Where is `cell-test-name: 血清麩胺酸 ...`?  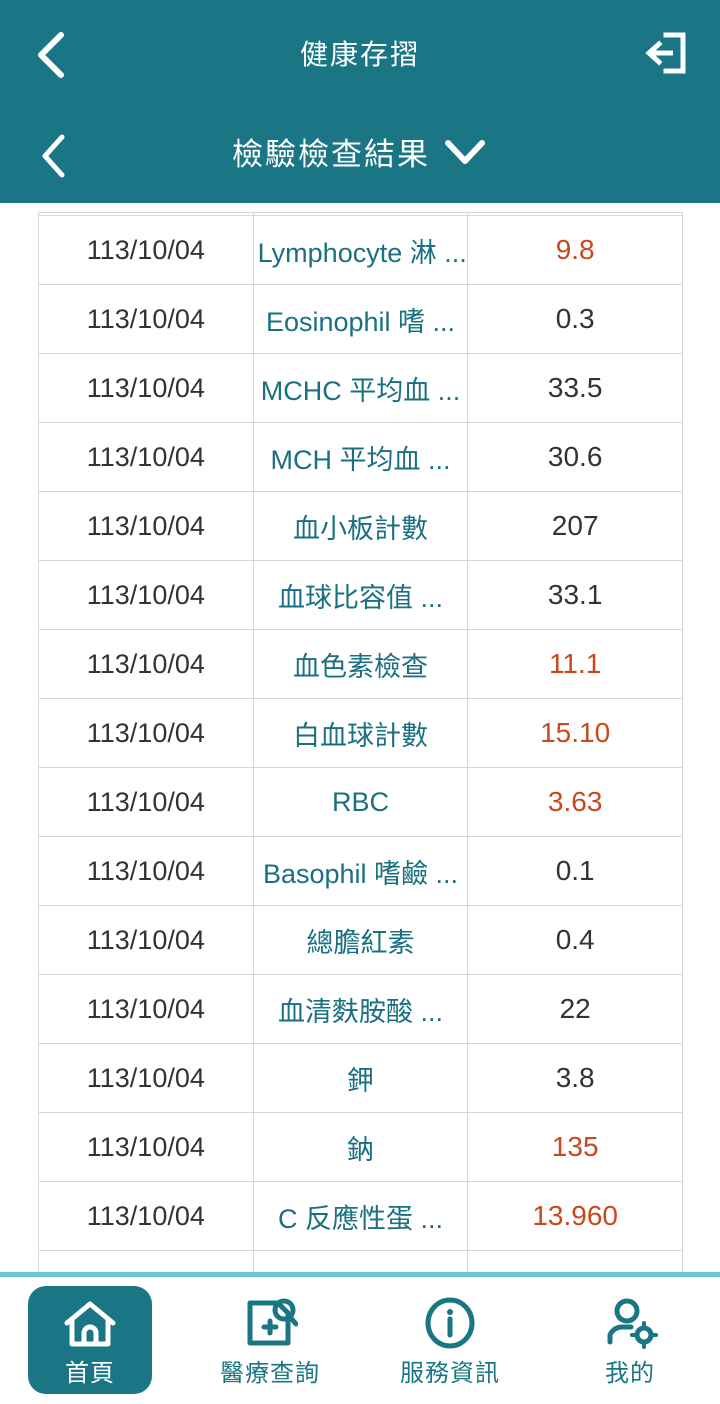
cell-test-name: 血清麩胺酸 ... is located at coordinates (360, 1009).